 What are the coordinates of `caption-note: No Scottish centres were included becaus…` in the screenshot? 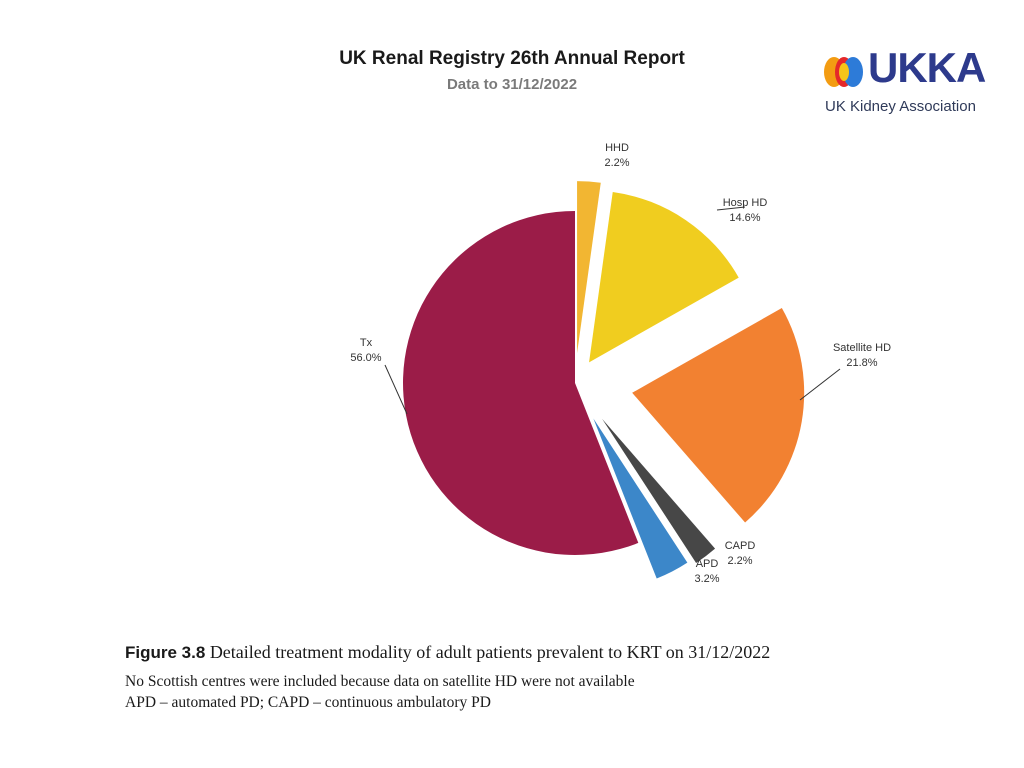 It's located at (380, 681).